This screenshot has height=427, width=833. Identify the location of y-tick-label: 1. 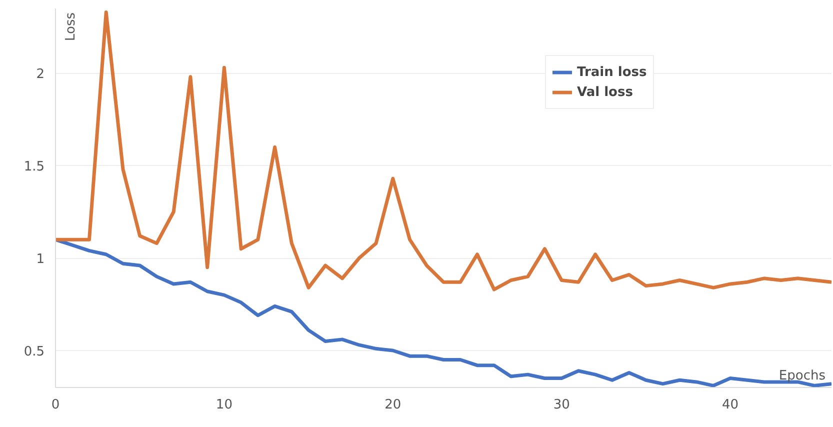
(40, 260).